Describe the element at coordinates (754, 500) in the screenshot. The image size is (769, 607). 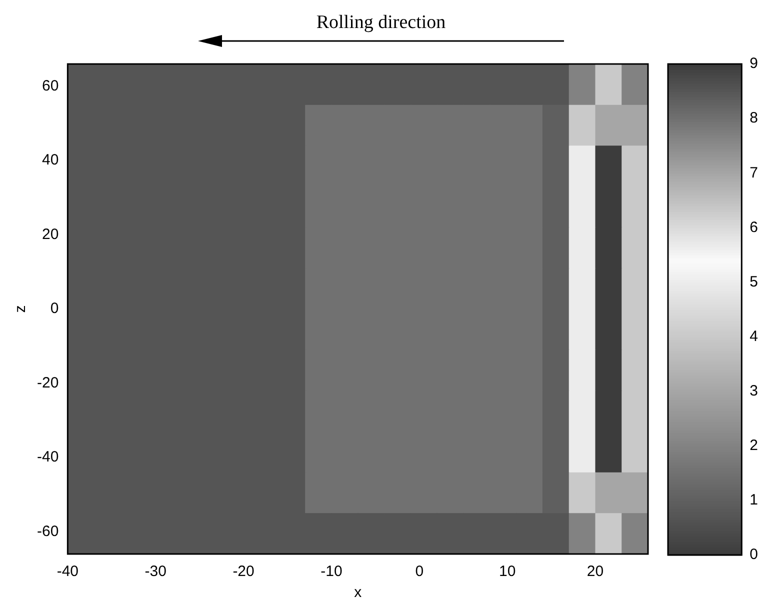
I see `color-bar-label: 1` at that location.